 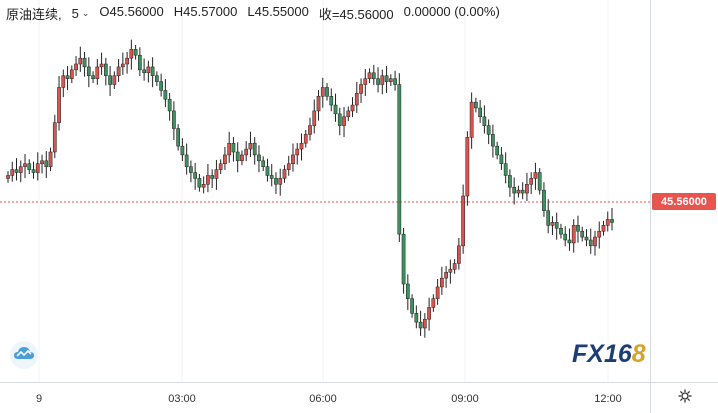 I want to click on change-value: 0.00000 (0.00%), so click(x=451, y=11).